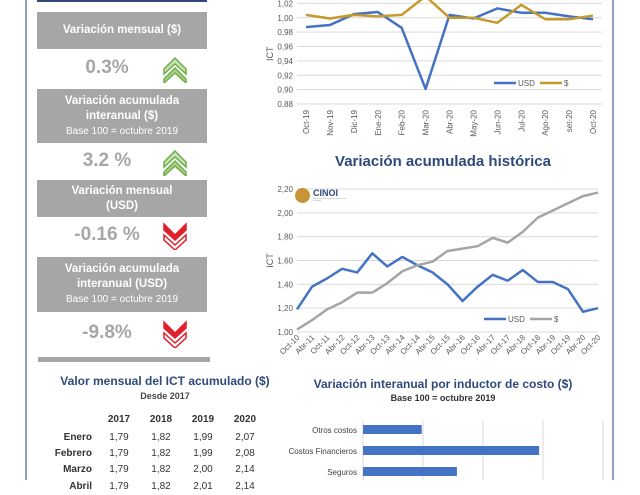  Describe the element at coordinates (285, 104) in the screenshot. I see `y-tick-label: 0,88` at that location.